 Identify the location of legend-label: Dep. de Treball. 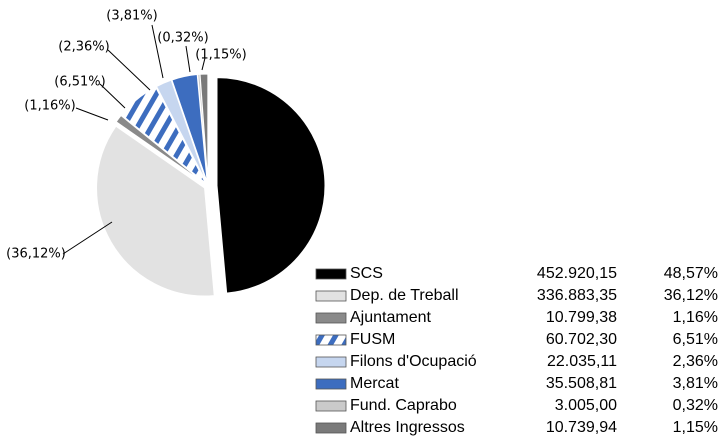
(404, 295).